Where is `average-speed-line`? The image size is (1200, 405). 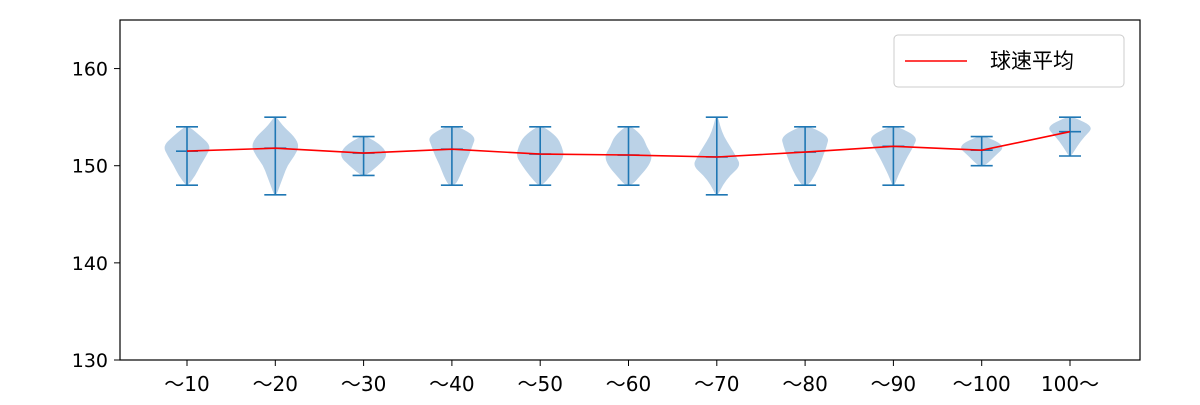
average-speed-line is located at coordinates (628, 144).